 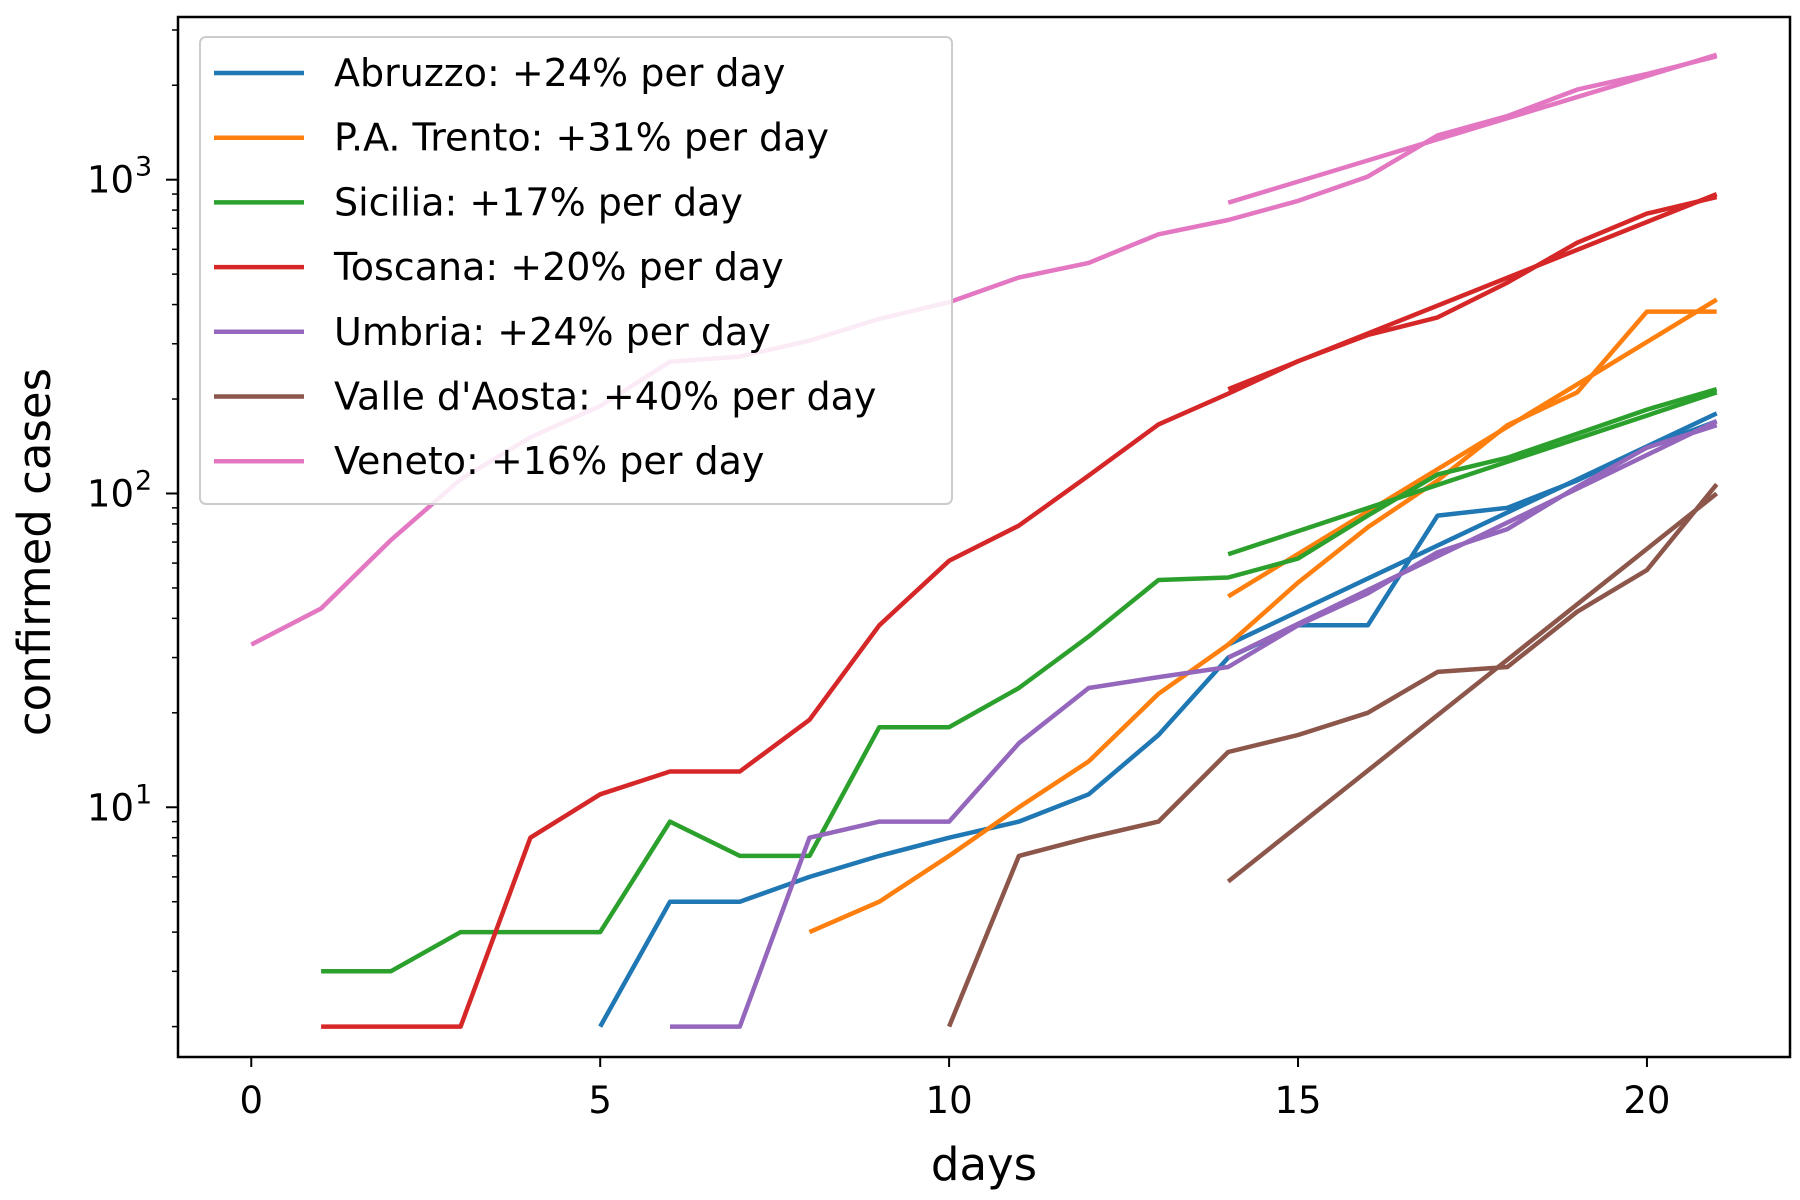 I want to click on legend-item: Abruzzo: +24% per day, so click(x=499, y=73).